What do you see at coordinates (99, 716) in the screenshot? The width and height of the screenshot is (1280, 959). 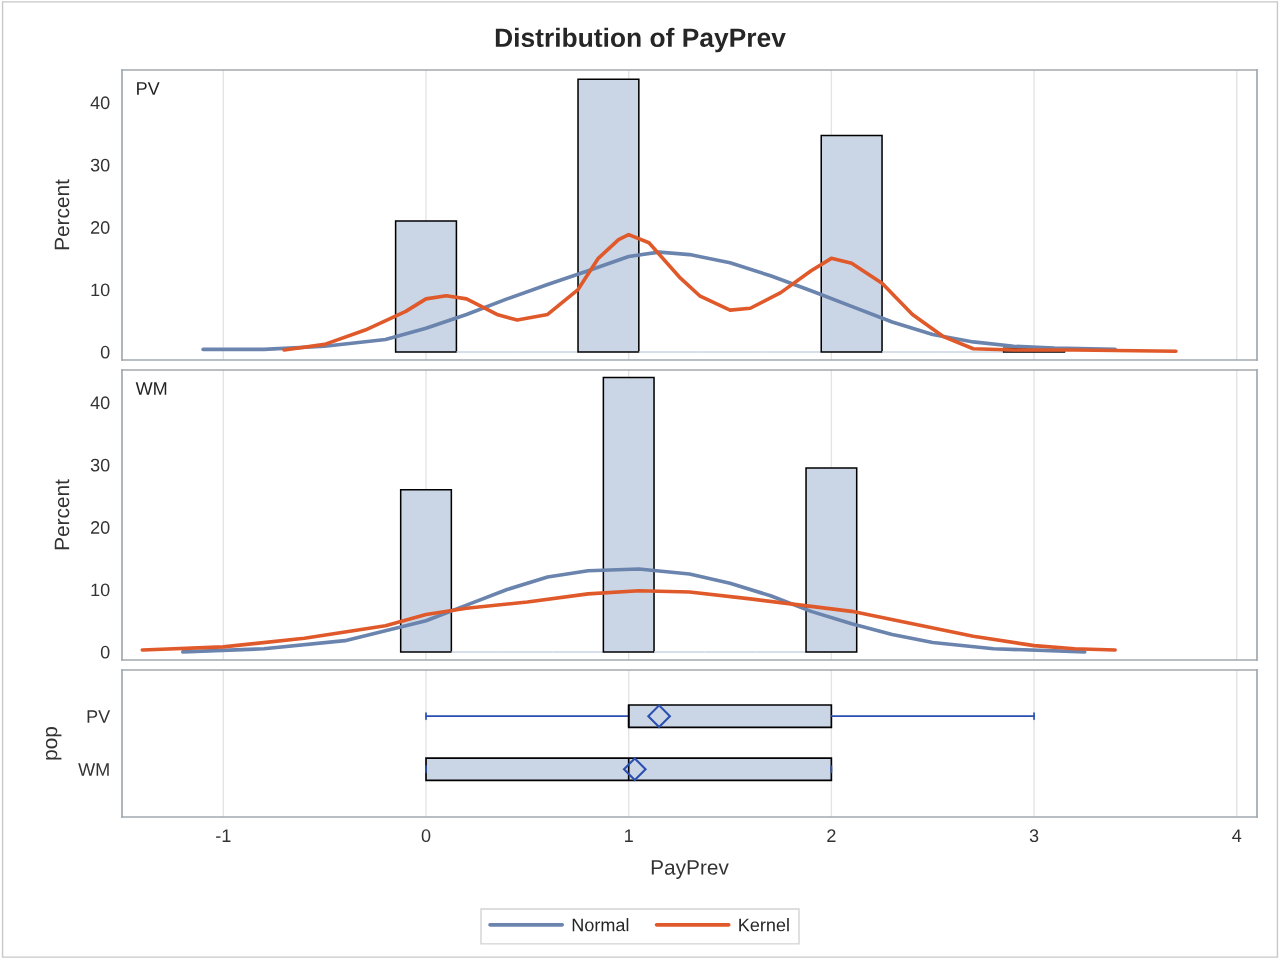 I see `y-tick-label: PV` at bounding box center [99, 716].